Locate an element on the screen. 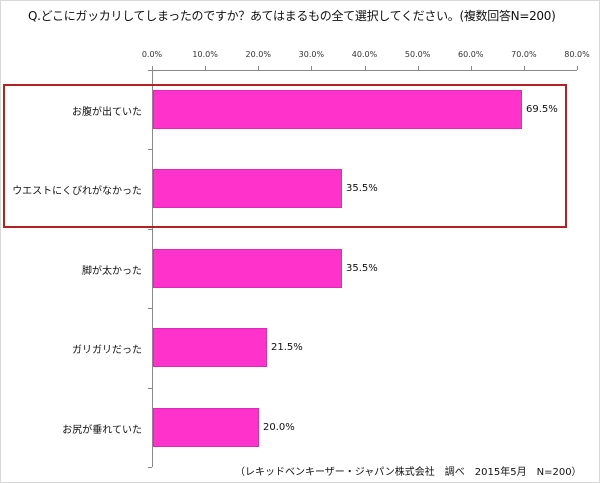 The height and width of the screenshot is (483, 600). x-tick-label: 50.0% is located at coordinates (417, 54).